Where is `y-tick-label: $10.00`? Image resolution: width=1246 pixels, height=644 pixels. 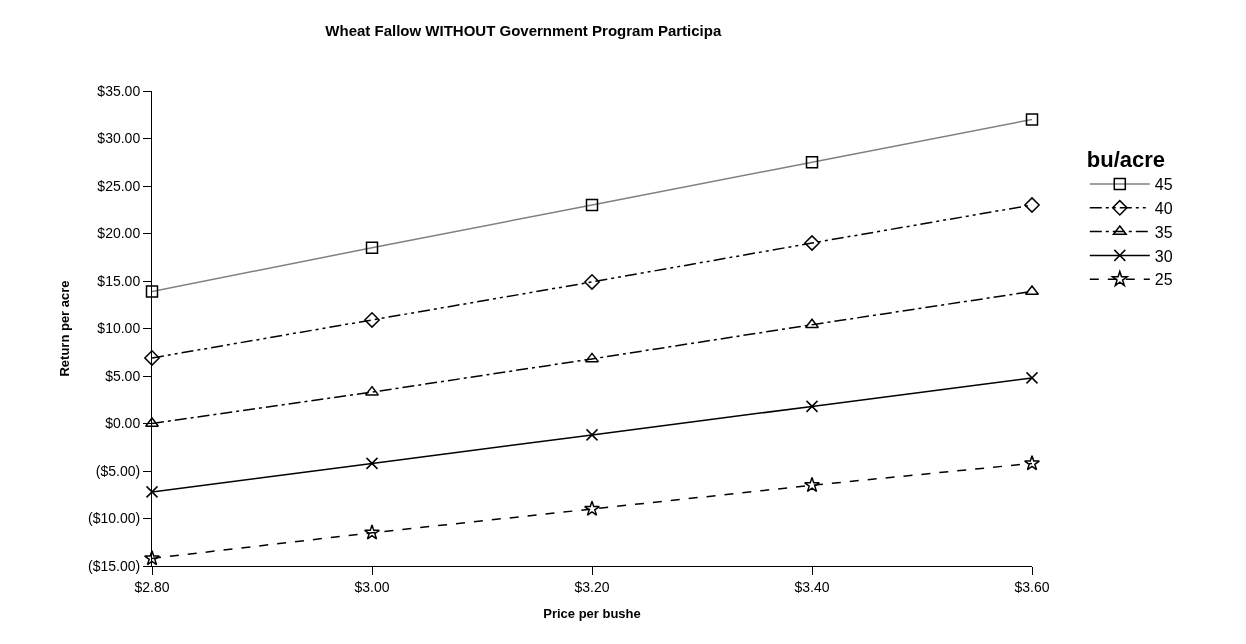
y-tick-label: $10.00 is located at coordinates (119, 328).